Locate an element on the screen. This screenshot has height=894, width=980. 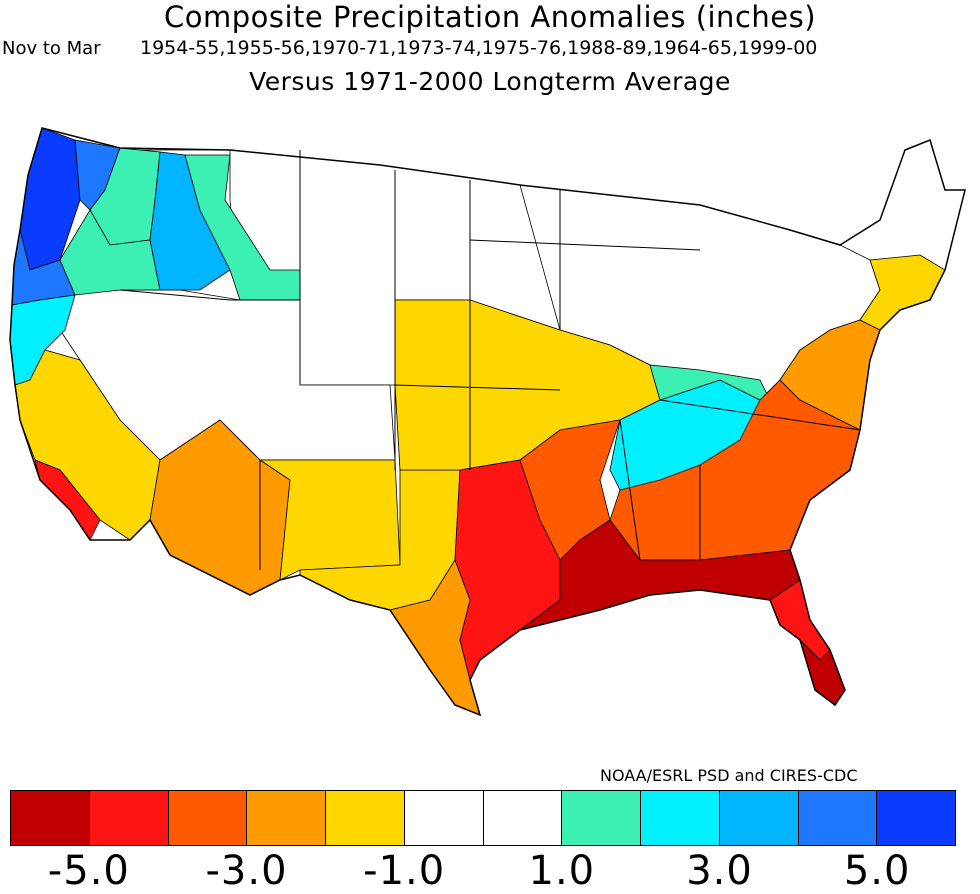
legend-tick-label: -3.0 is located at coordinates (246, 871).